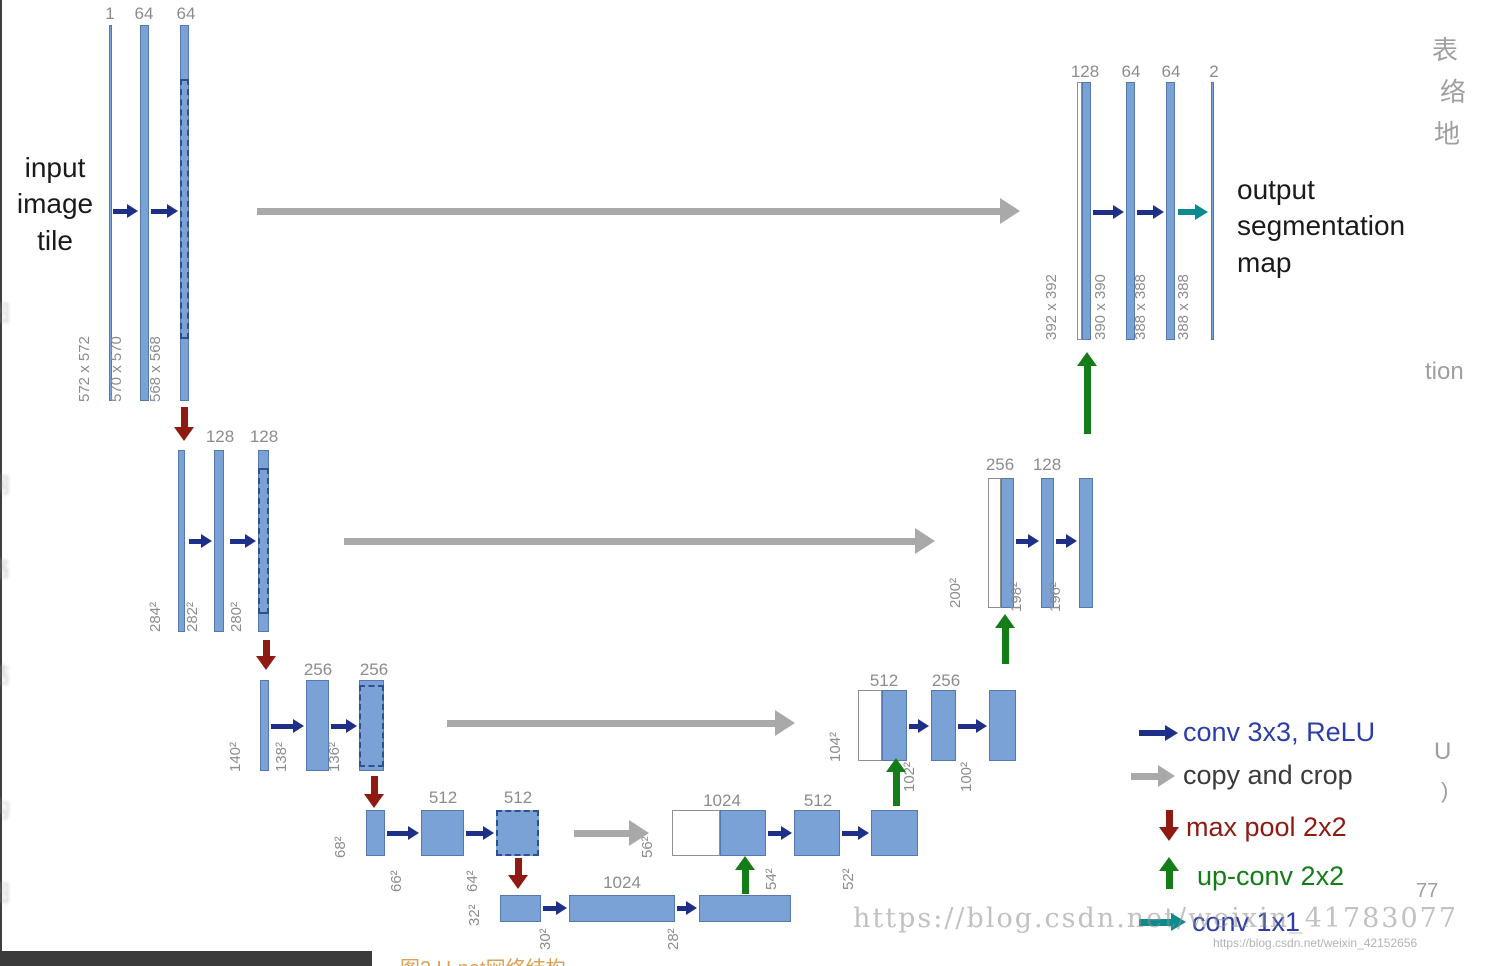  I want to click on size-label: 136², so click(334, 756).